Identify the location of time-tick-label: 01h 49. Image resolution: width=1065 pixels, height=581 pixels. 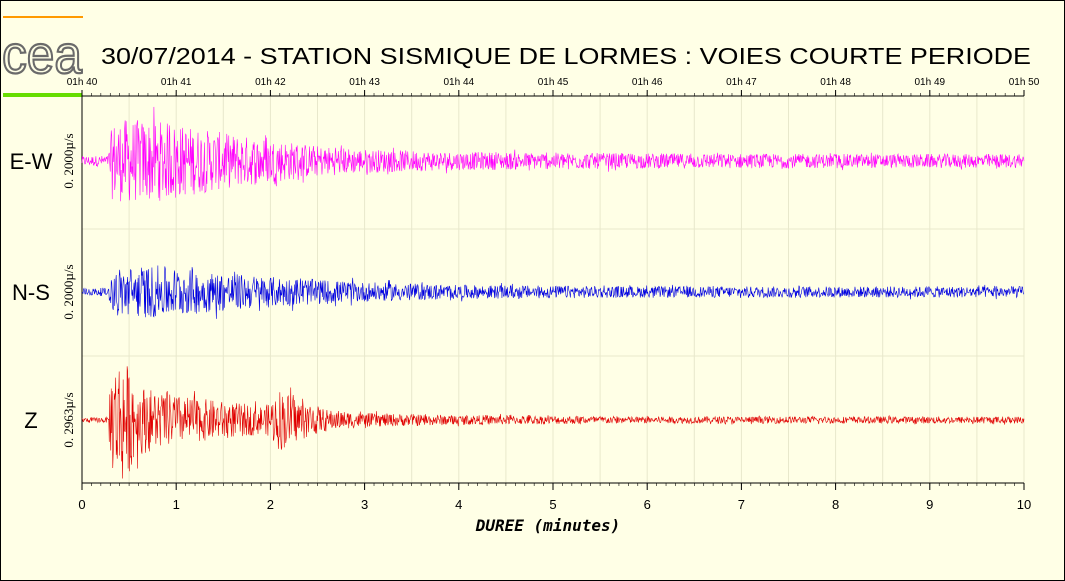
(930, 82).